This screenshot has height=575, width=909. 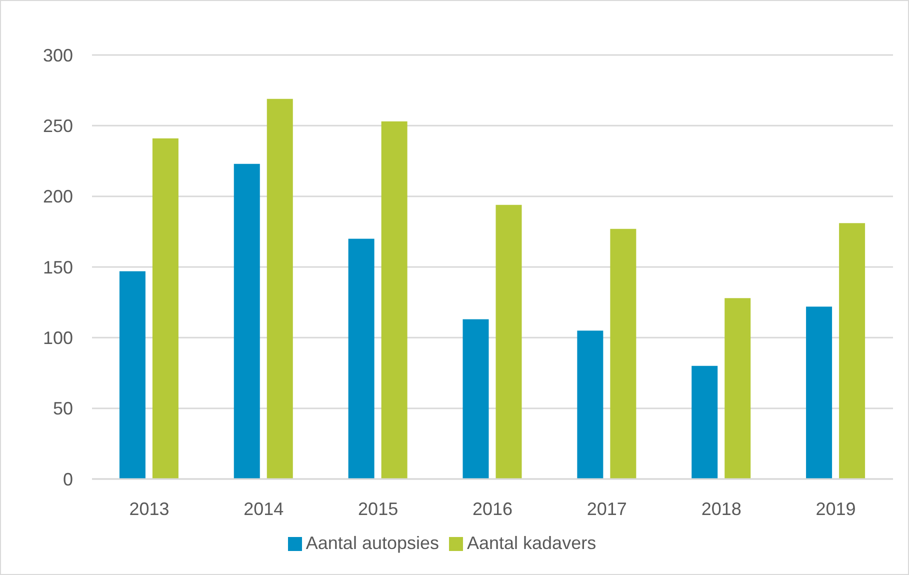 I want to click on x-tick-label: 2014, so click(x=264, y=508).